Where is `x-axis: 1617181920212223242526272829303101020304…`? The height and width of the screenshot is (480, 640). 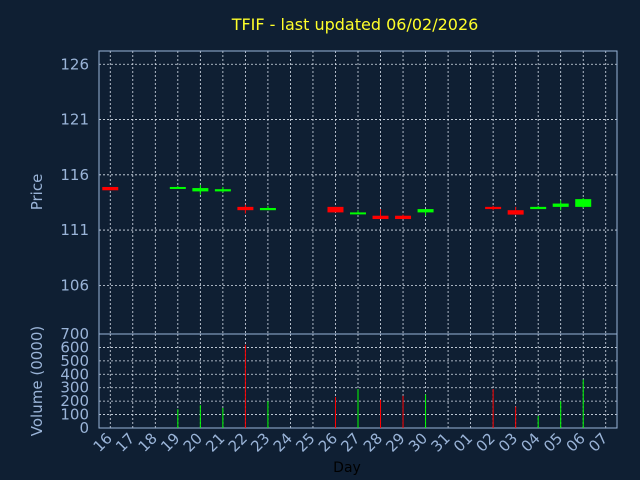
x-axis: 1617181920212223242526272829303101020304… is located at coordinates (351, 442).